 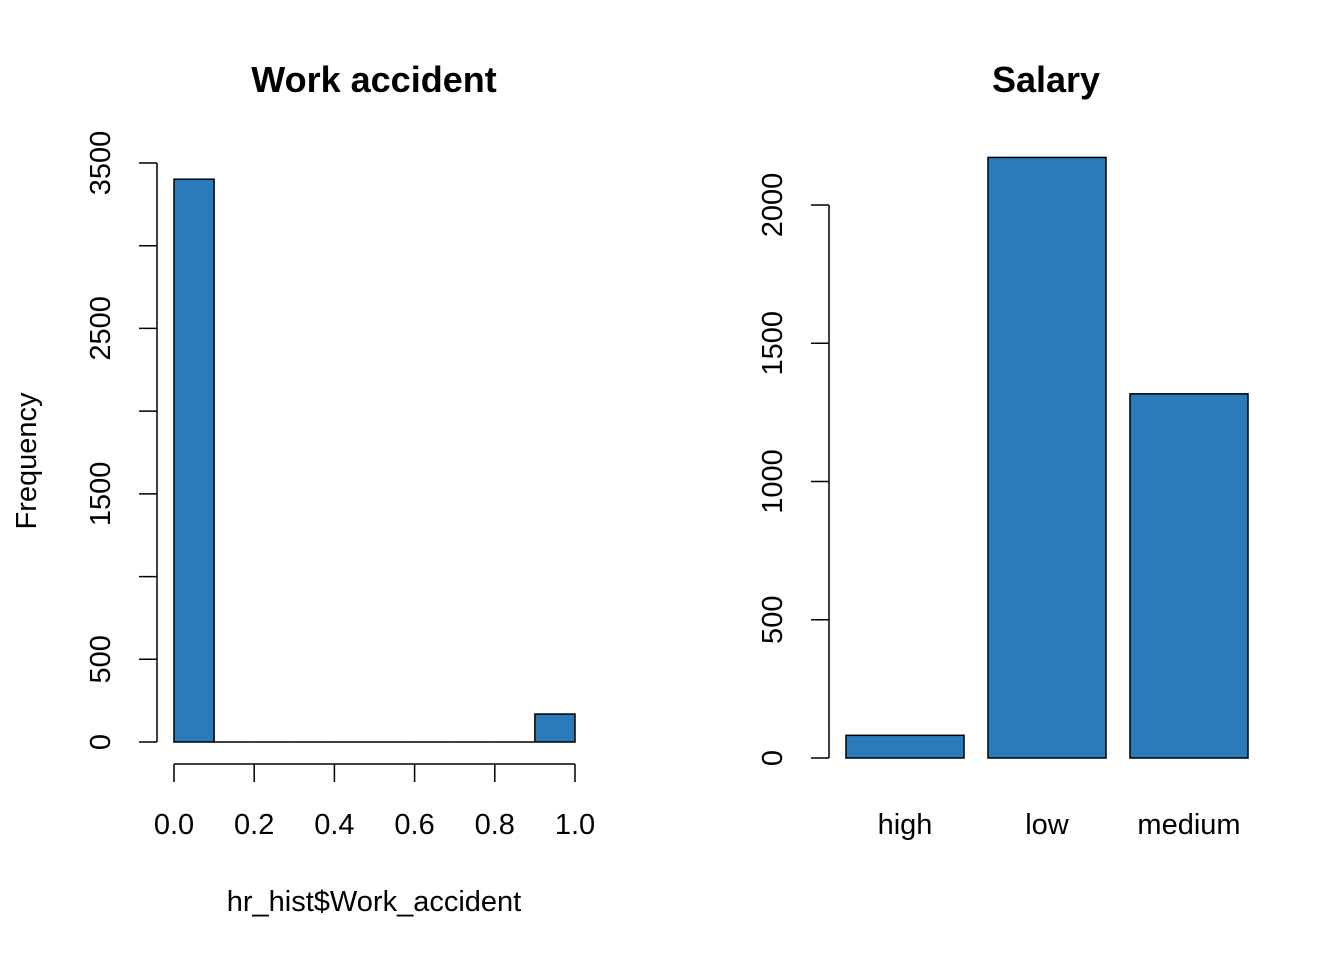 I want to click on salary-bar-medium, so click(x=1189, y=576).